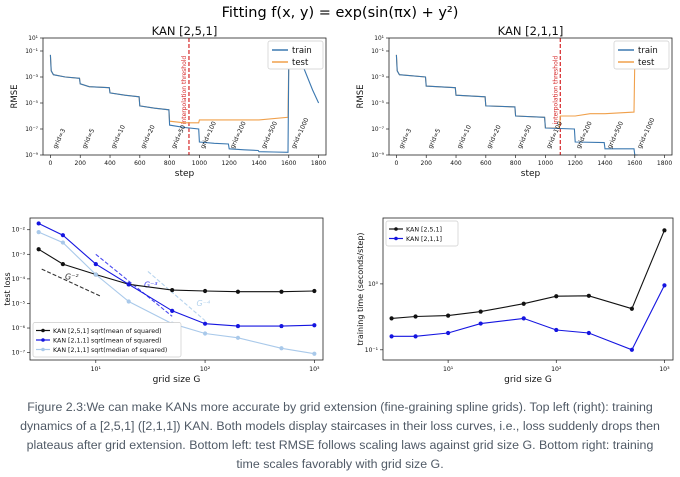  What do you see at coordinates (340, 13) in the screenshot?
I see `figure-suptitle: Fitting f(x, y) = exp(sin(πx) + y²)` at bounding box center [340, 13].